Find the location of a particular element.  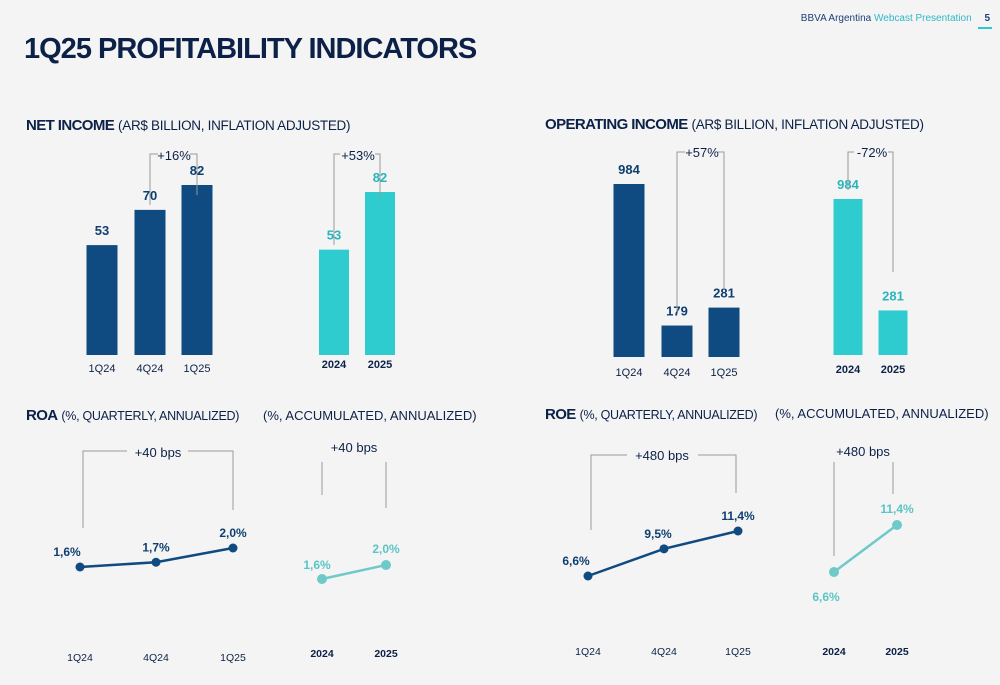

roe-accumulated-subtitle: (%, ACCUMULATED, ANNUALIZED) is located at coordinates (882, 413).